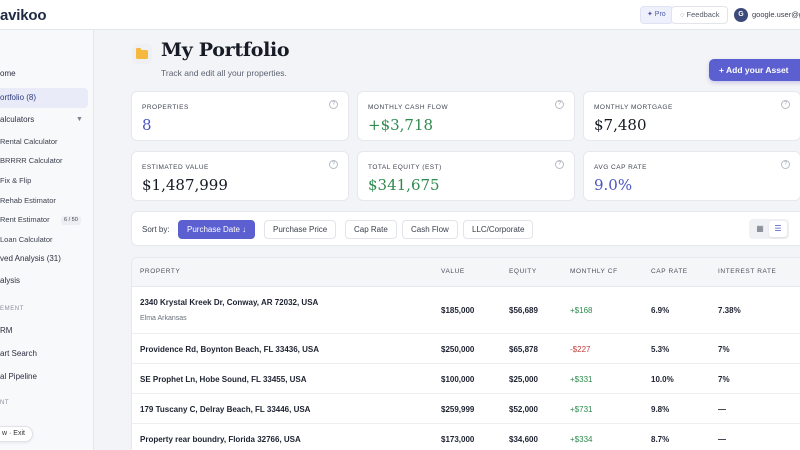 Image resolution: width=800 pixels, height=450 pixels. What do you see at coordinates (523, 271) in the screenshot?
I see `column-header-equity: EQUITY` at bounding box center [523, 271].